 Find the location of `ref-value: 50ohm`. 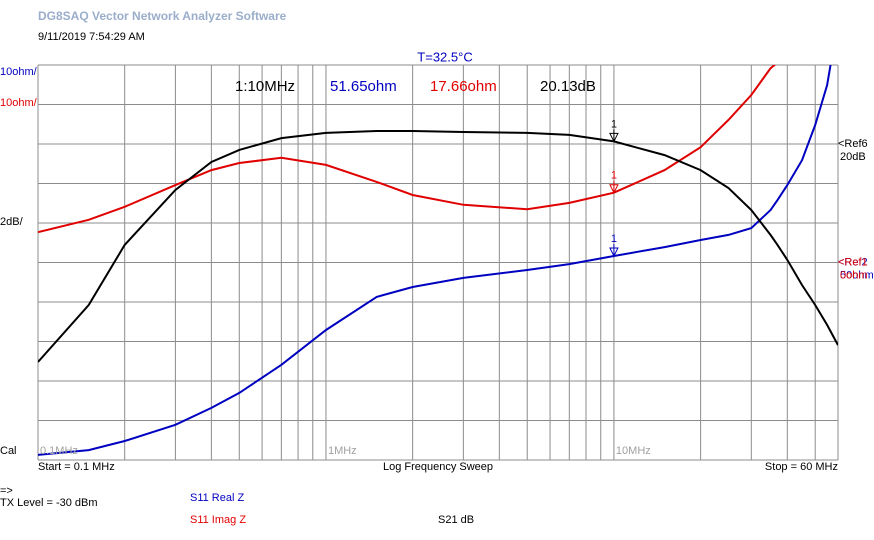

ref-value: 50ohm is located at coordinates (857, 275).